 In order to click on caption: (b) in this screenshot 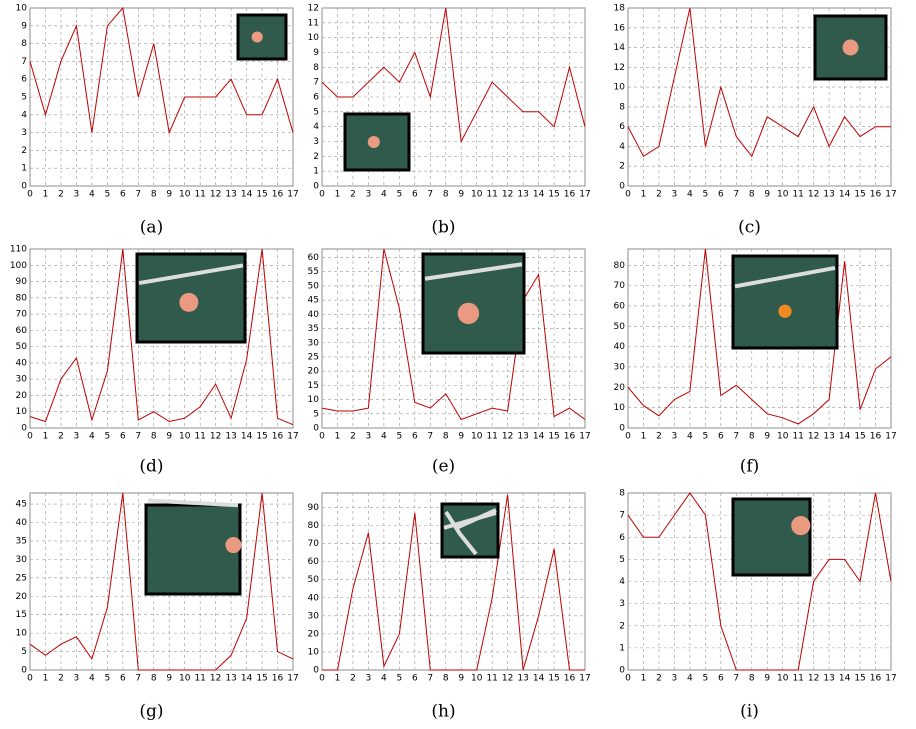, I will do `click(443, 228)`.